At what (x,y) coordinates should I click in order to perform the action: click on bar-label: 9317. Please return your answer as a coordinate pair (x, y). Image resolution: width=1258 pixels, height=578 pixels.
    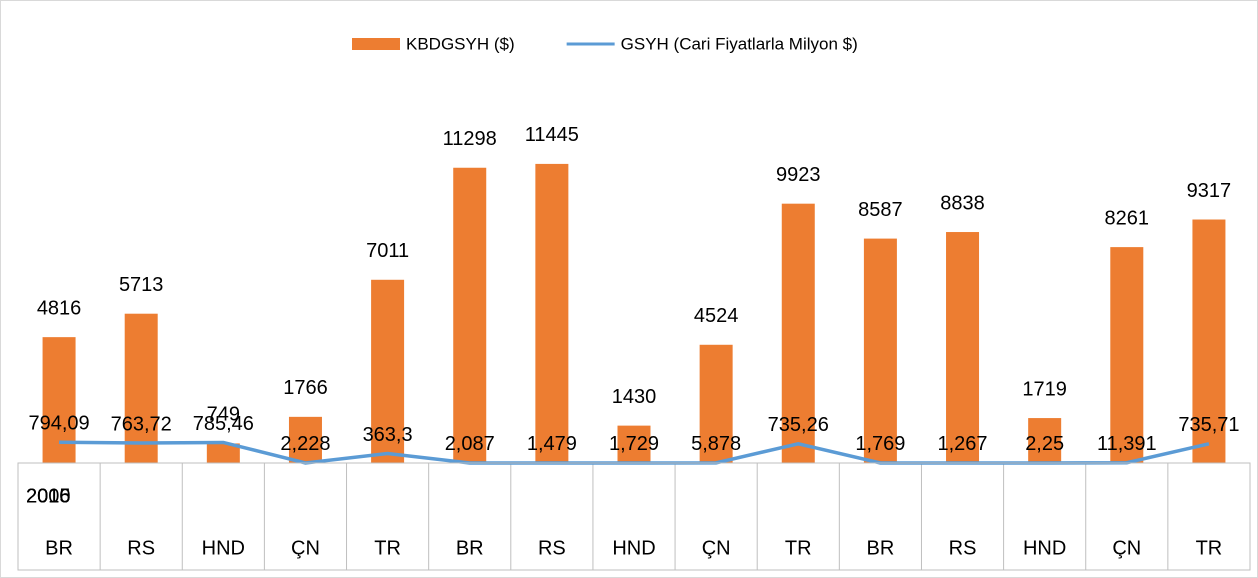
    Looking at the image, I should click on (1209, 191).